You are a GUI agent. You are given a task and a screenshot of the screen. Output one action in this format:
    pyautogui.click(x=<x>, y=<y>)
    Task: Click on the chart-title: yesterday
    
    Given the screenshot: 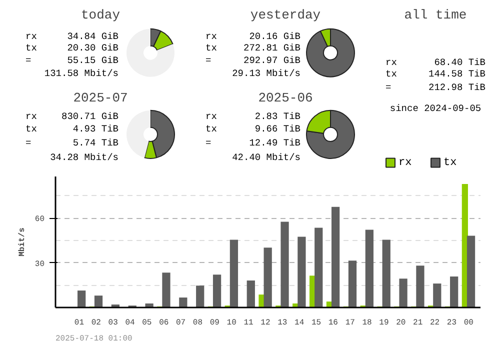 What is the action you would take?
    pyautogui.click(x=285, y=15)
    